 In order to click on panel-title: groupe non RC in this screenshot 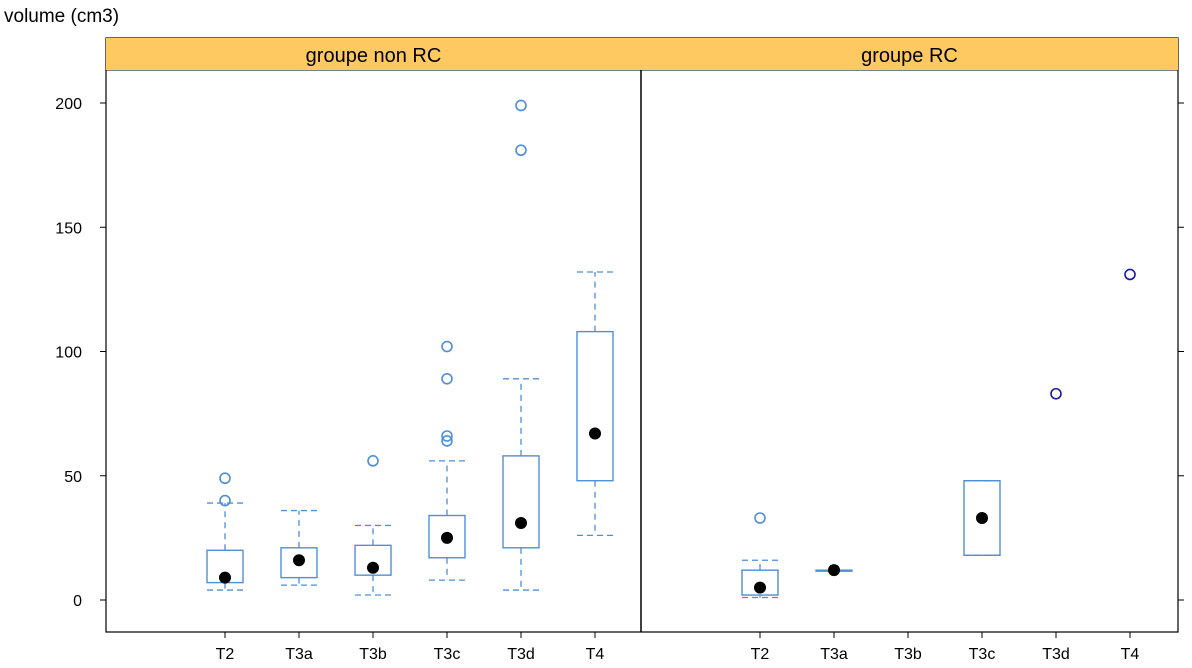, I will do `click(374, 56)`.